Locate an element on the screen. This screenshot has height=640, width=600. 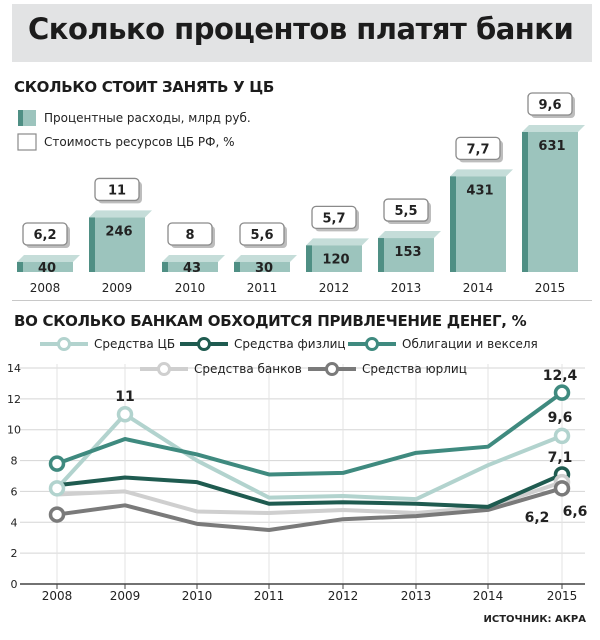
rate-label: 8 is located at coordinates (189, 235).